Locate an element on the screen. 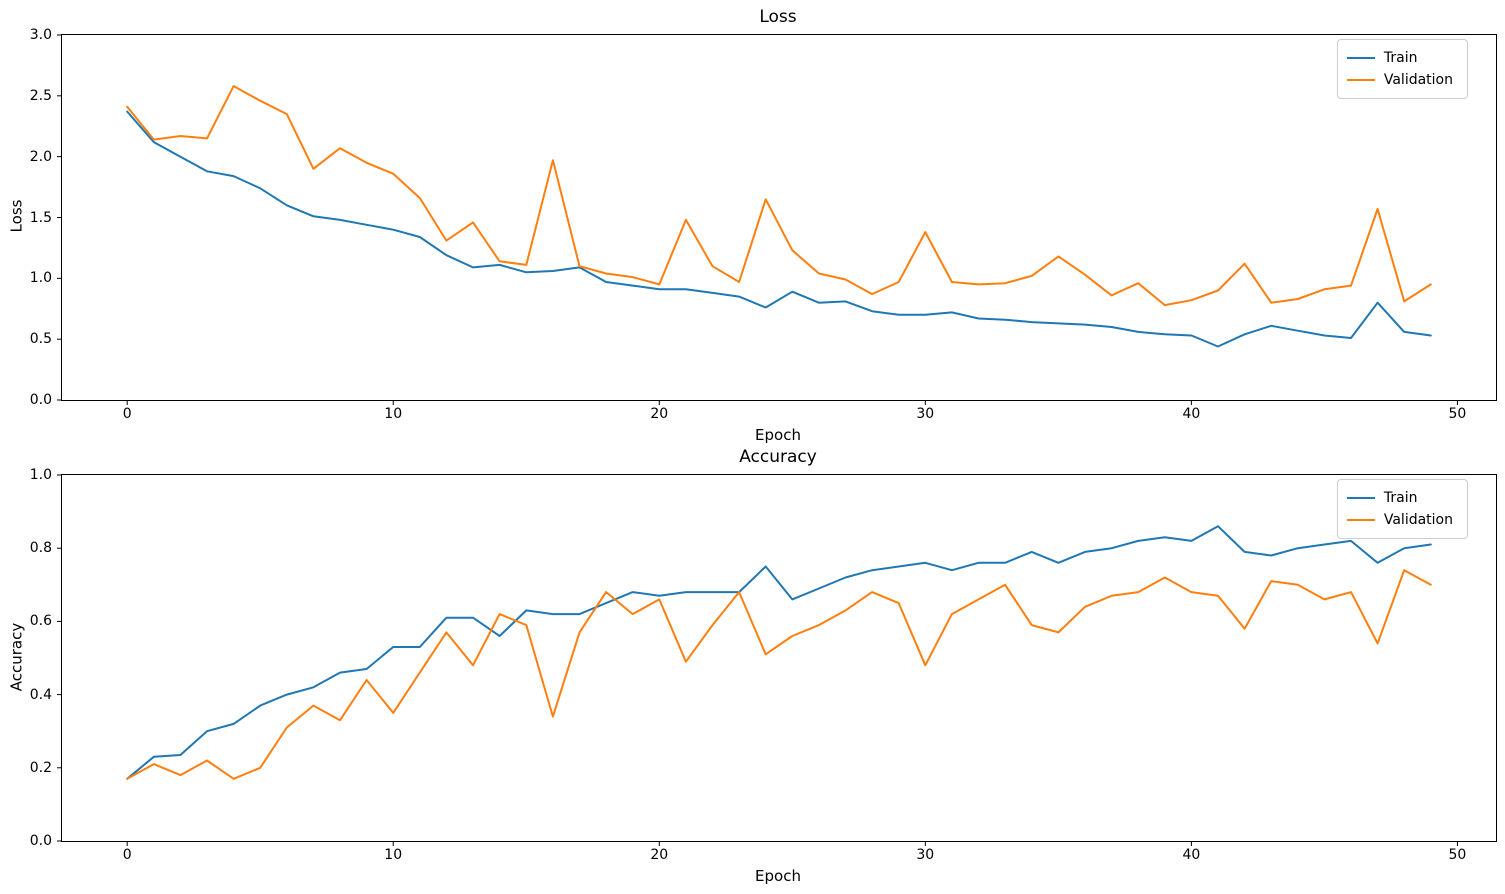  accuracy-legend-entry-validation: Validation is located at coordinates (1401, 520).